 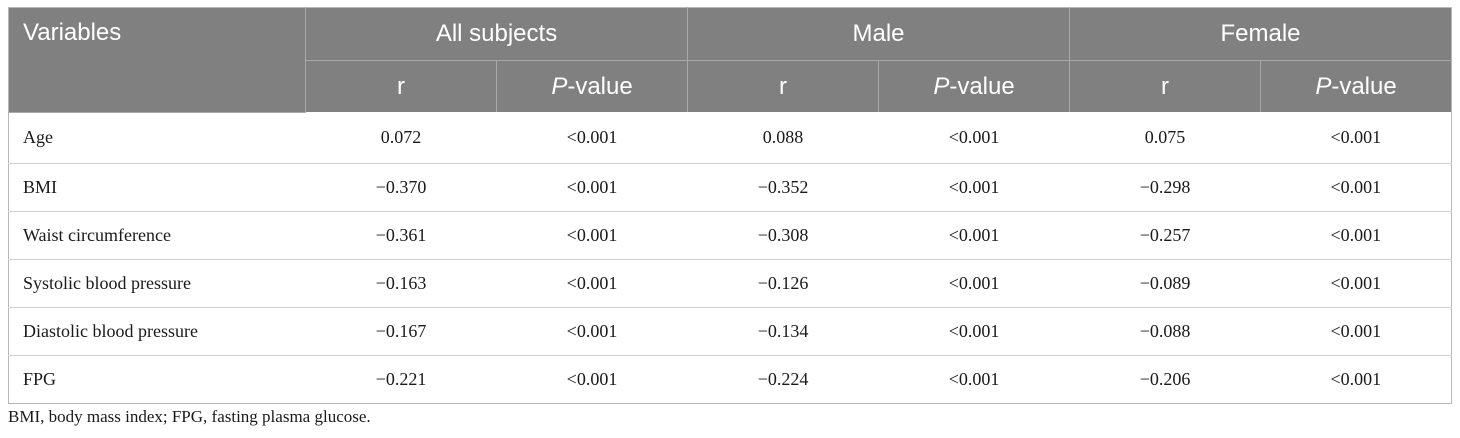 What do you see at coordinates (496, 34) in the screenshot?
I see `header-group-all-subjects: All subjects` at bounding box center [496, 34].